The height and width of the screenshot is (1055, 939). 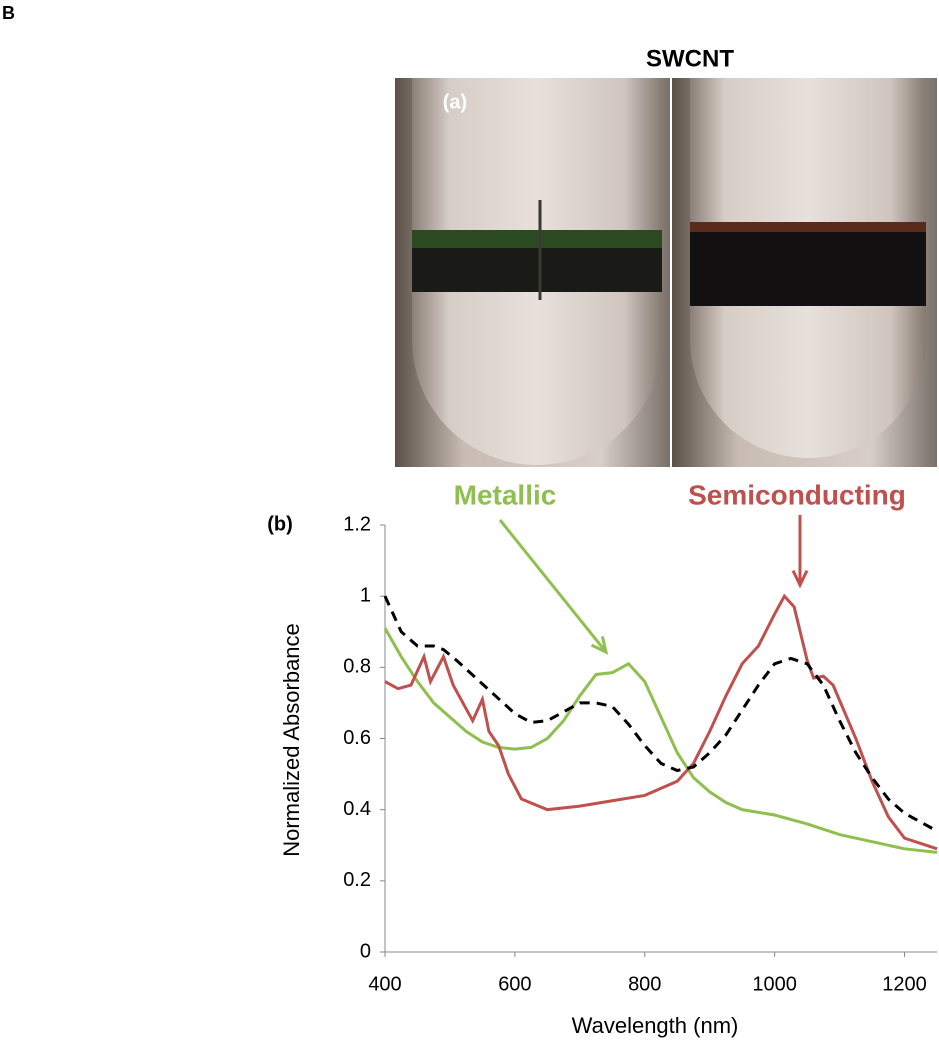 I want to click on photo-label: (a), so click(x=455, y=102).